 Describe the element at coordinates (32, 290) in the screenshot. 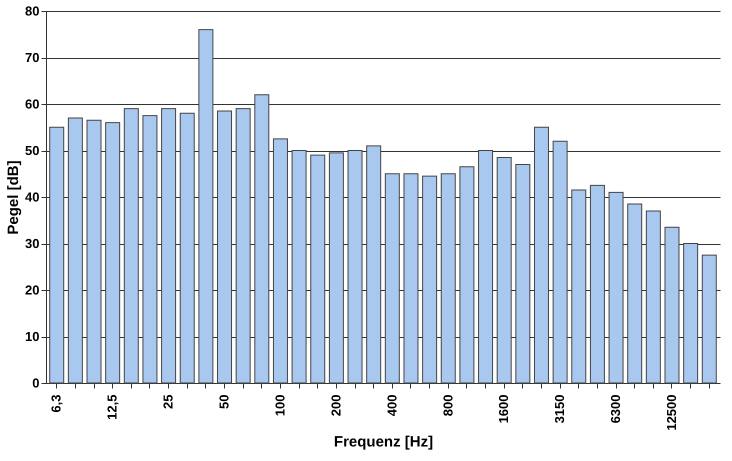

I see `y-tick-label: 20` at that location.